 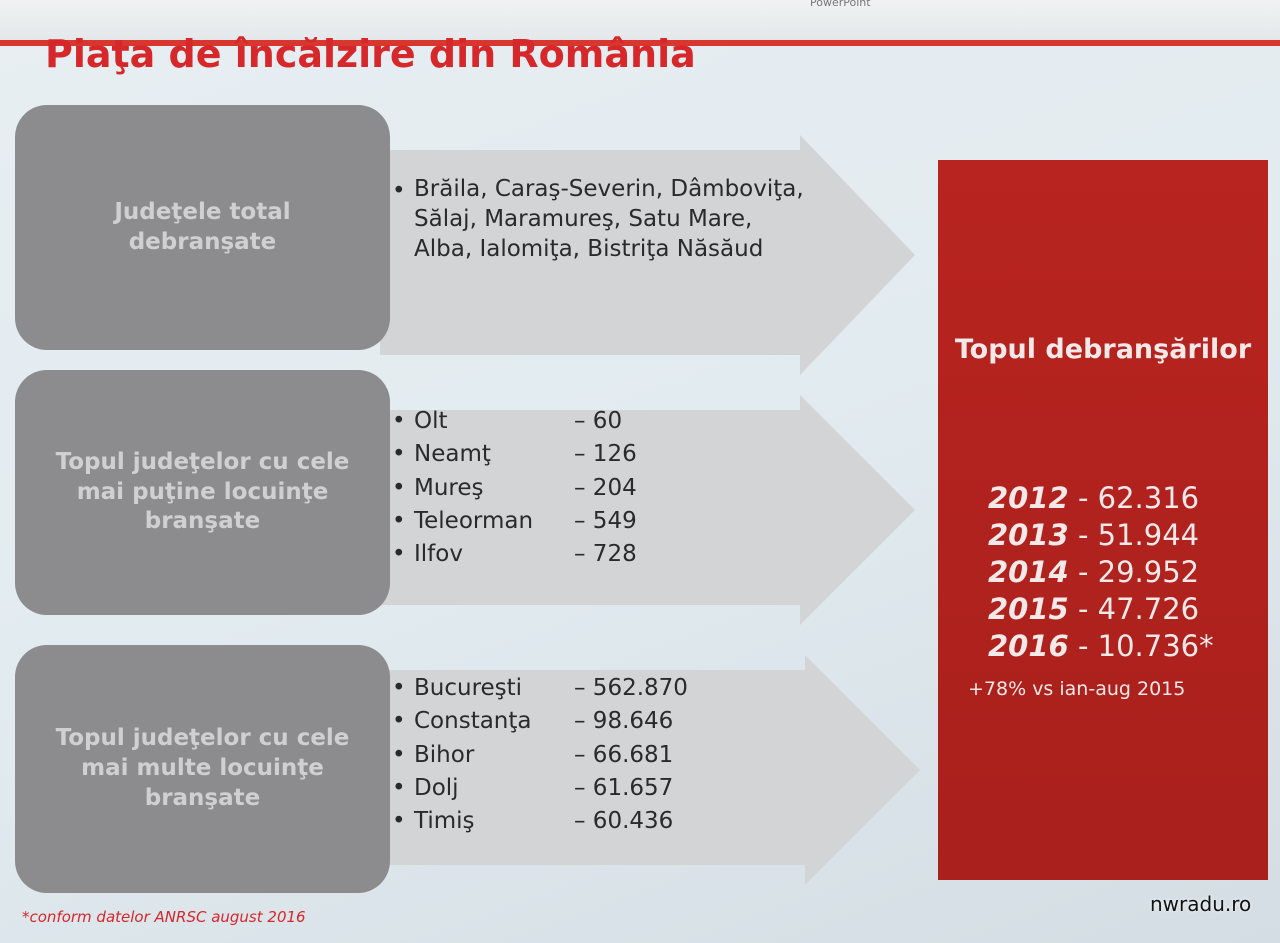 I want to click on county: Mureş, so click(x=449, y=487).